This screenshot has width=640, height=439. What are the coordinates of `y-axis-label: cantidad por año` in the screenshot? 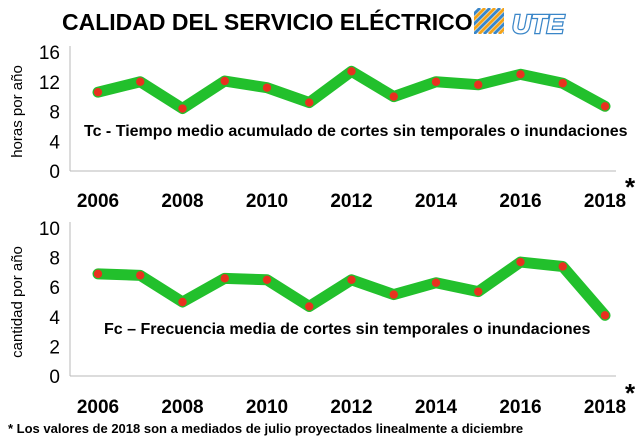 It's located at (17, 302).